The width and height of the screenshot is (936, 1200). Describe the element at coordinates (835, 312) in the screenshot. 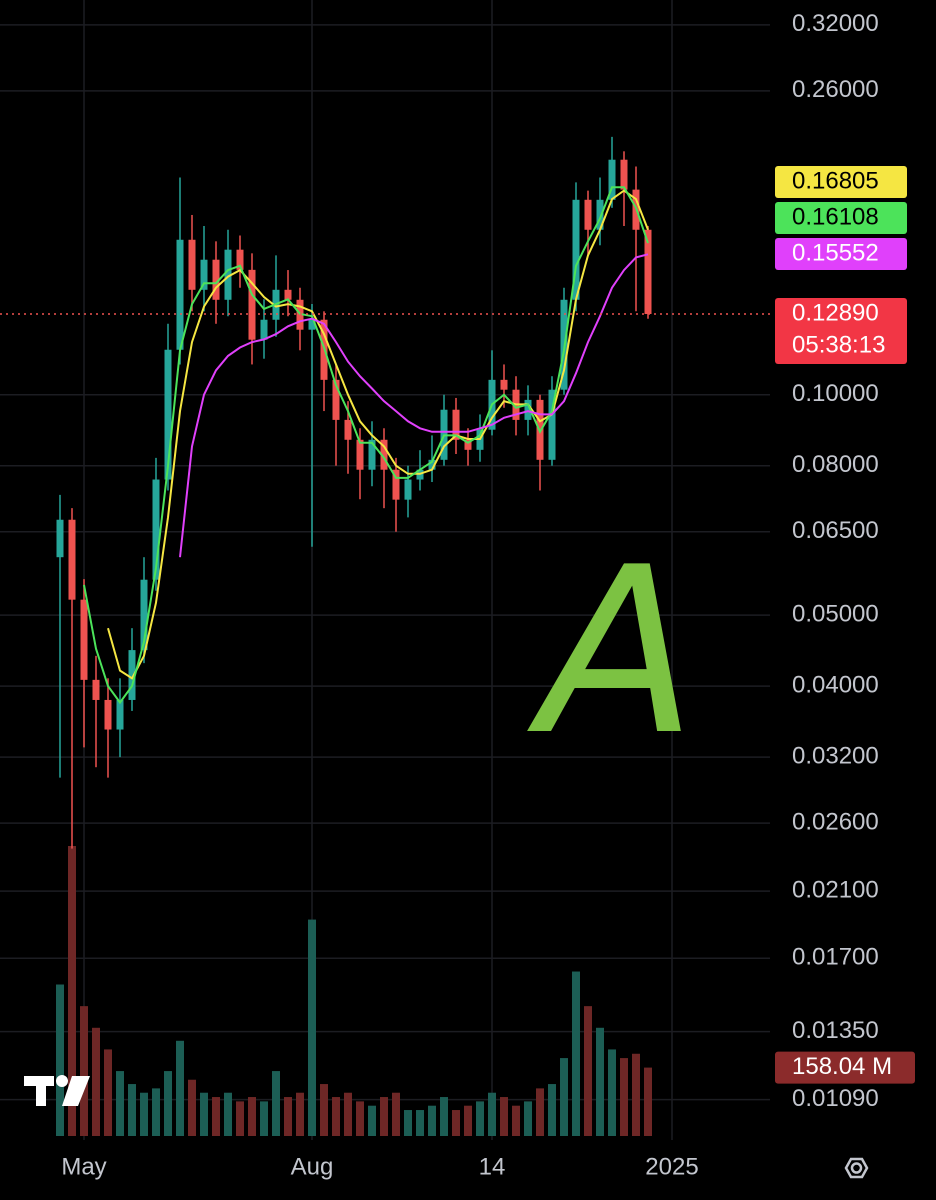

I see `price-label: 0.12890` at that location.